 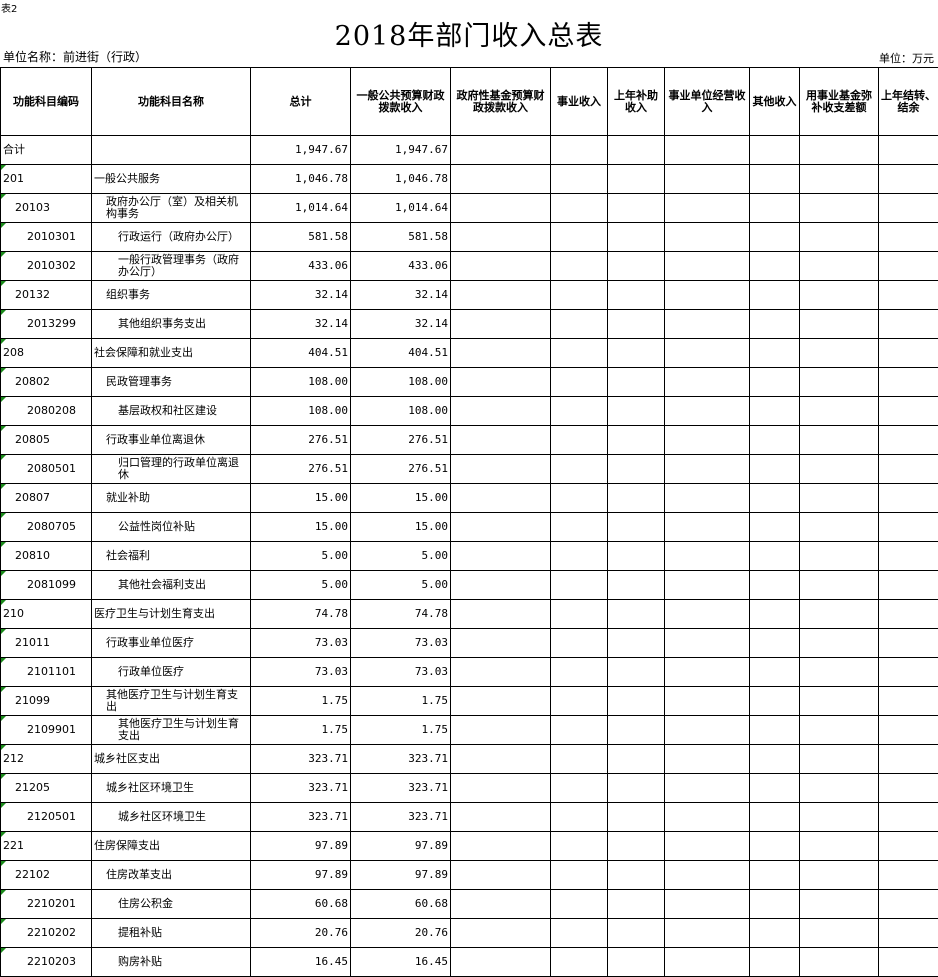 What do you see at coordinates (469, 36) in the screenshot?
I see `page-title: 2018年部门收入总表` at bounding box center [469, 36].